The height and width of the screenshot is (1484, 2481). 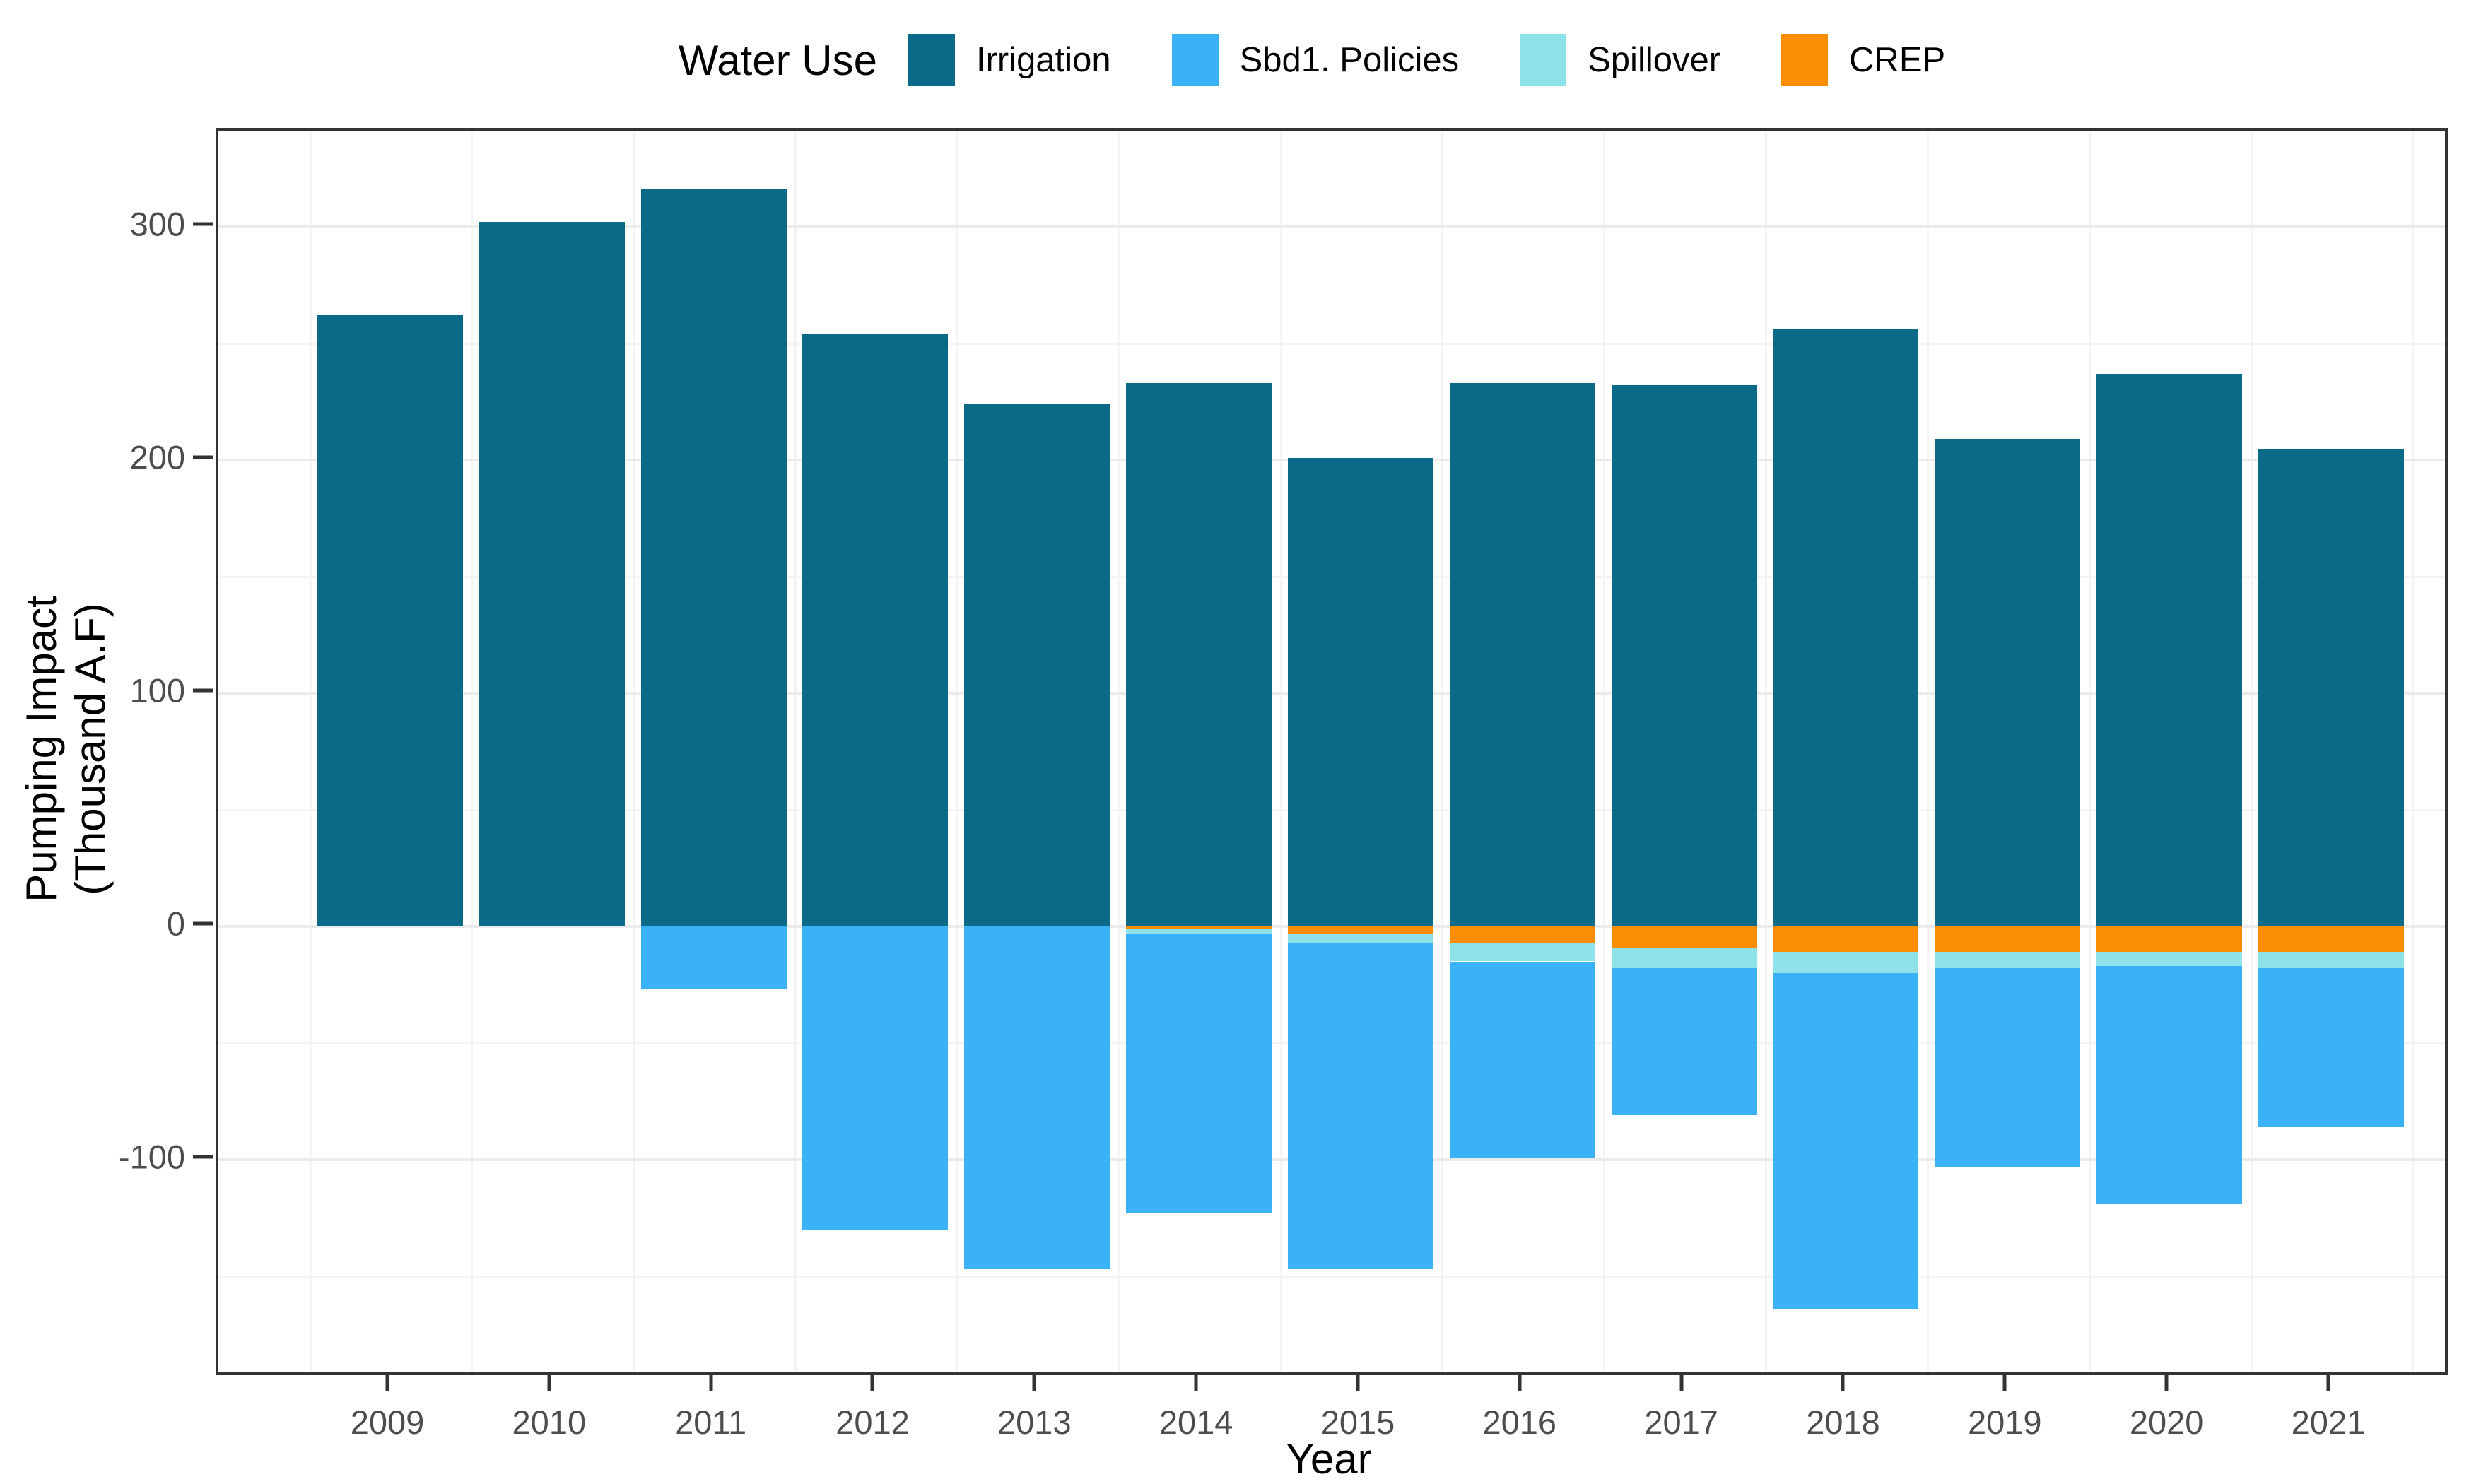 I want to click on bar-segment-irrigation-2009, so click(x=390, y=620).